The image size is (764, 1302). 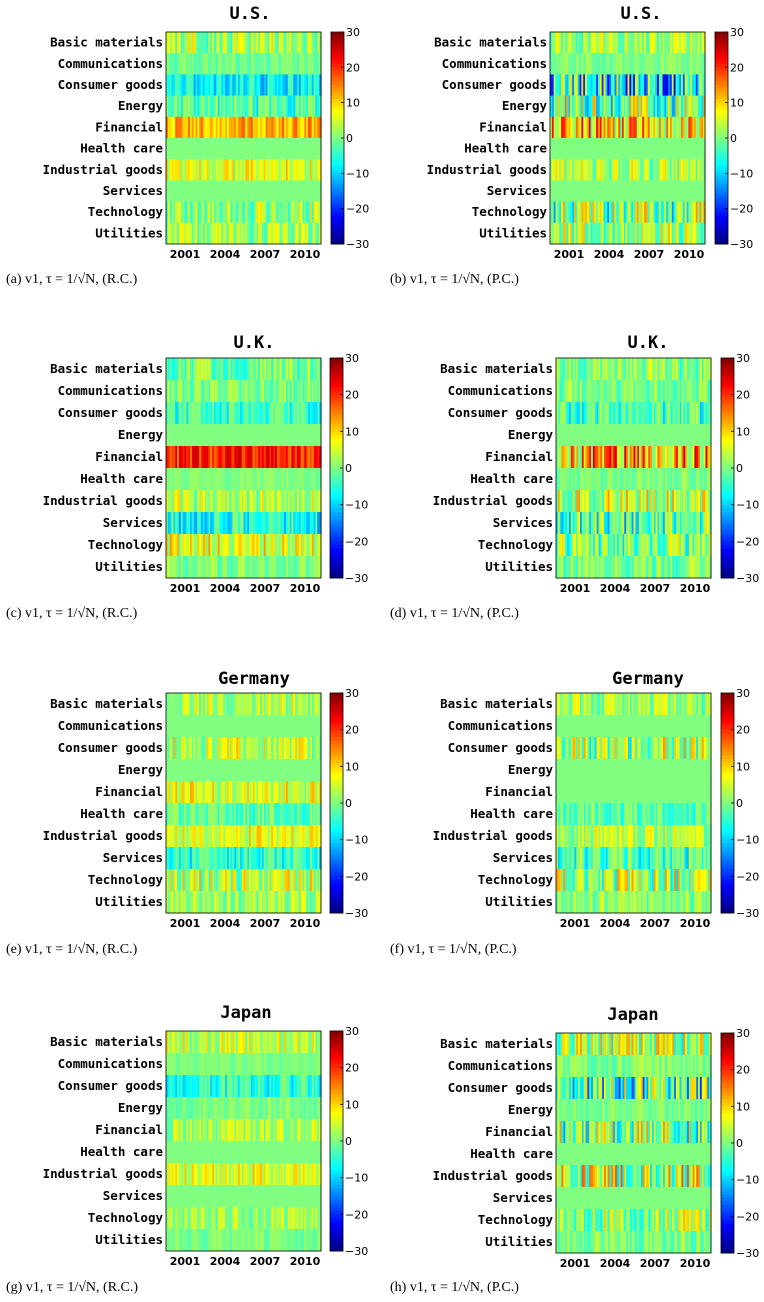 I want to click on colorbar-tick-label: 30, so click(x=353, y=32).